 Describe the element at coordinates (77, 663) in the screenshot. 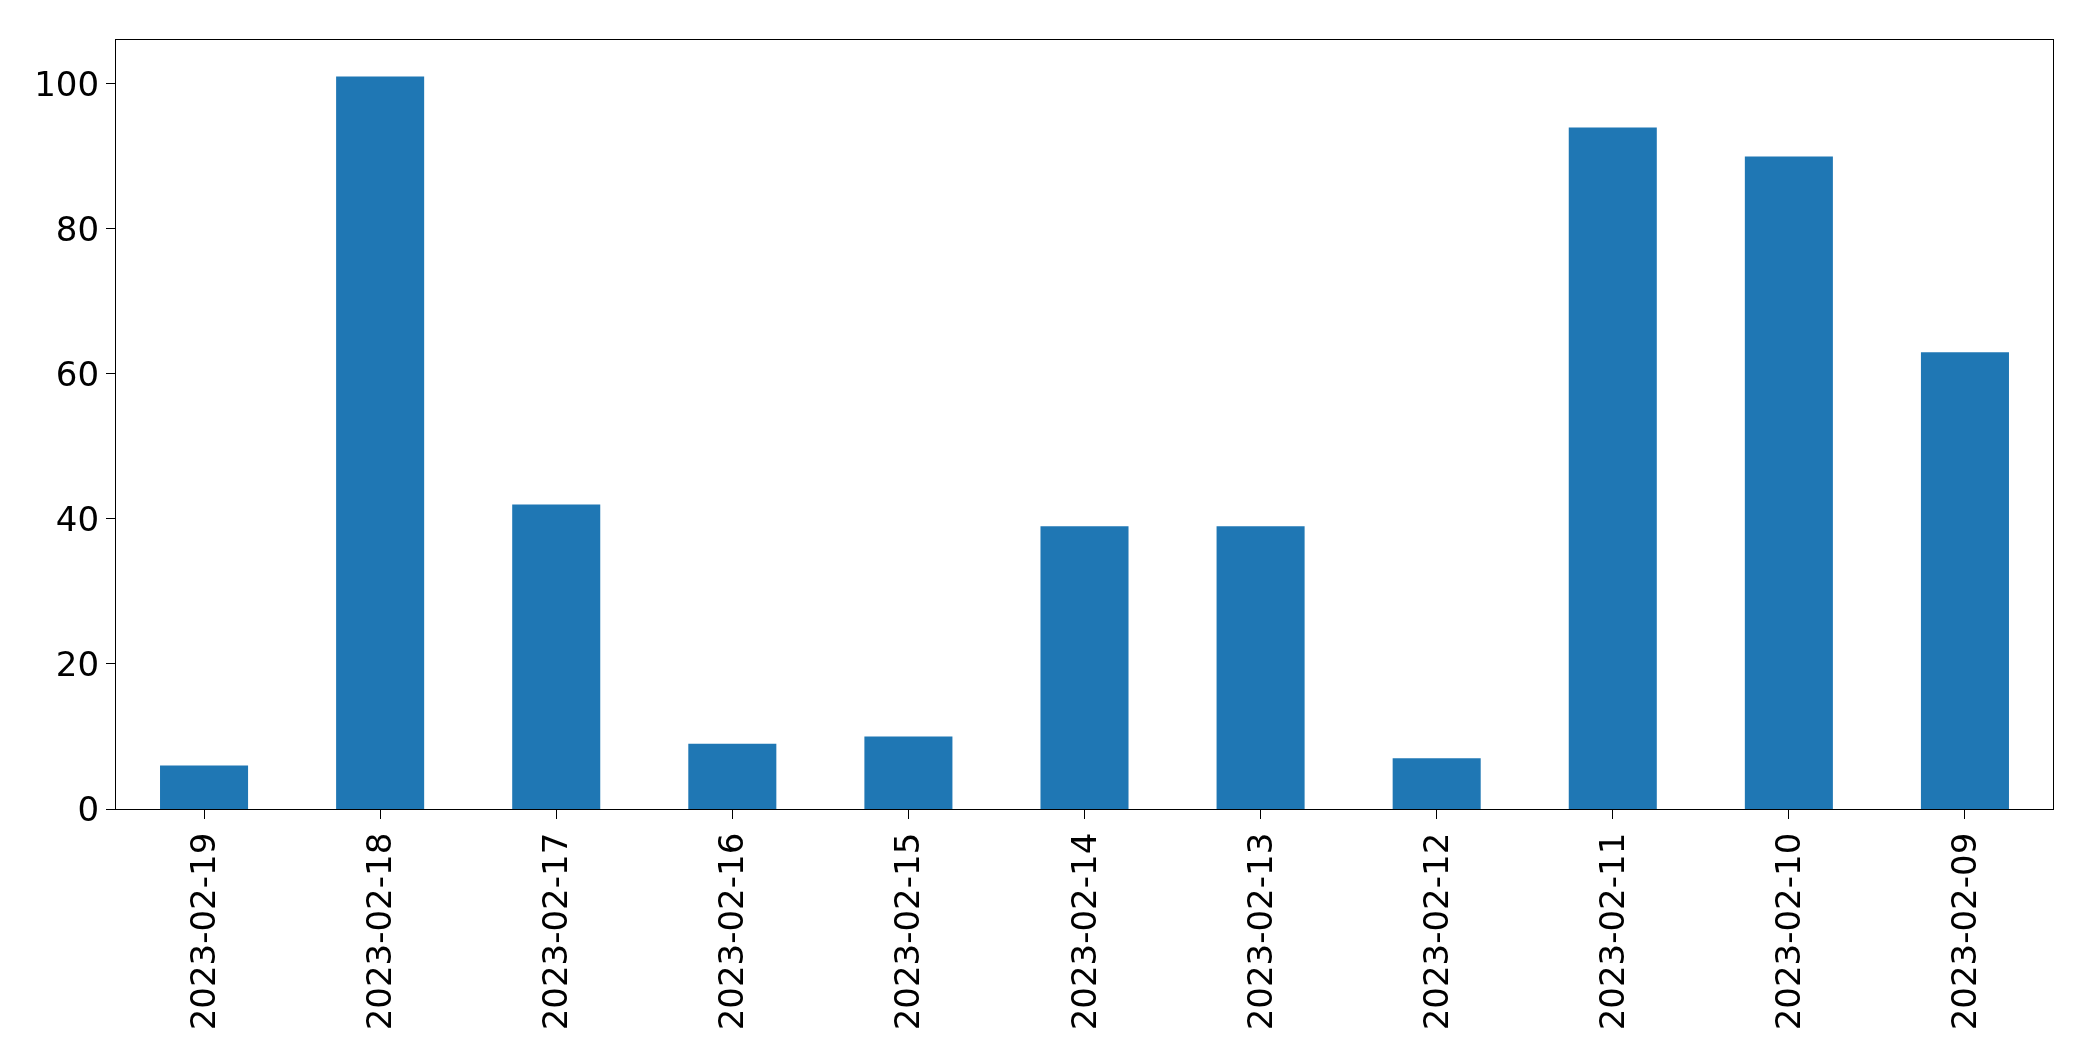

I see `y-tick-label: 20` at that location.